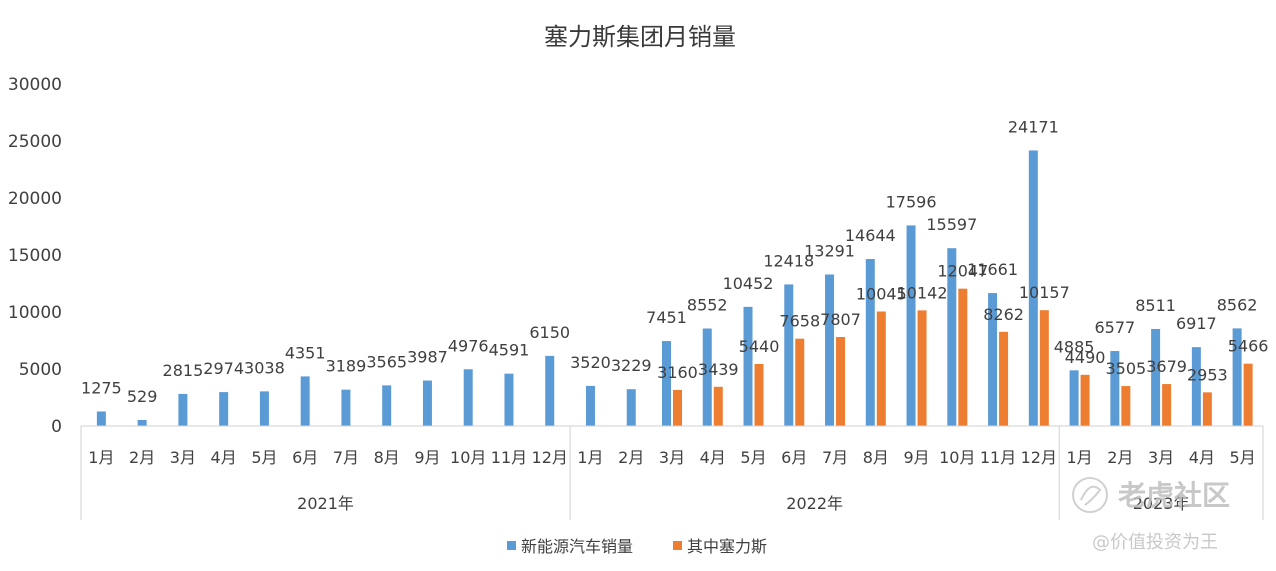 This screenshot has width=1276, height=571. I want to click on watermark-logo-icon, so click(1090, 495).